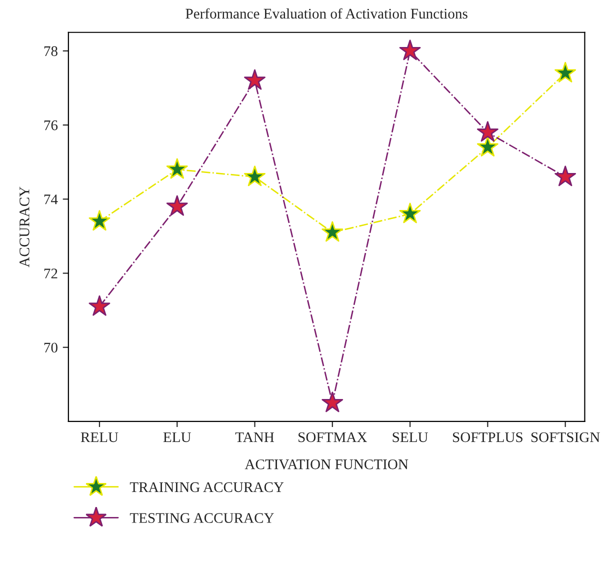 This screenshot has width=611, height=568. I want to click on x-axis-title: ACTIVATION FUNCTION, so click(326, 464).